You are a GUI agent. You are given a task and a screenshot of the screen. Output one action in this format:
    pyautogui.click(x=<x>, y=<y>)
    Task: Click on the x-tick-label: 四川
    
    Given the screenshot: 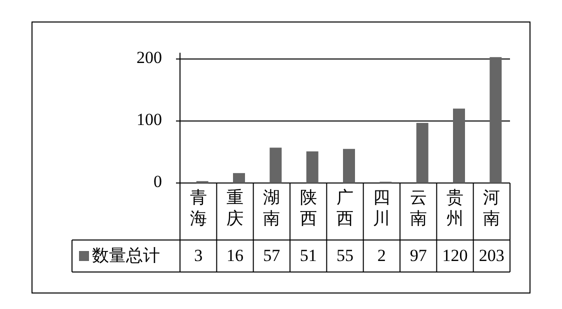 What is the action you would take?
    pyautogui.click(x=381, y=208)
    